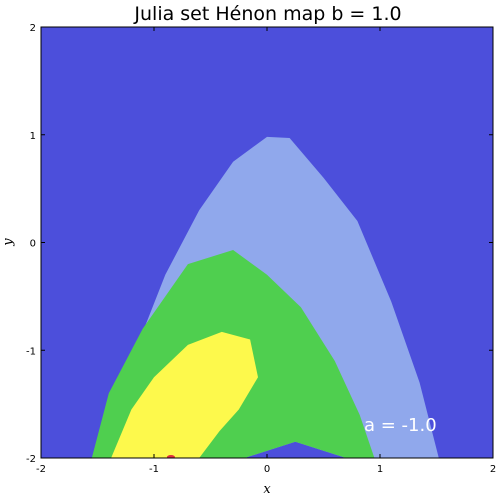 The image size is (500, 500). Describe the element at coordinates (41, 469) in the screenshot. I see `x-tick-label: -2` at that location.